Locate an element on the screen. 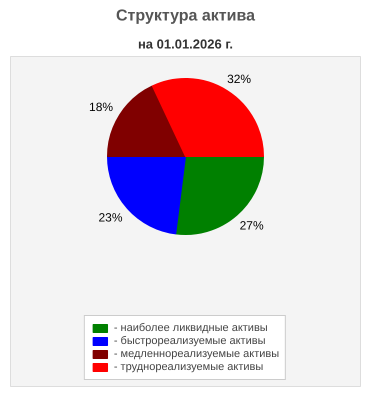 This screenshot has height=400, width=370. data-label: 27% is located at coordinates (252, 225).